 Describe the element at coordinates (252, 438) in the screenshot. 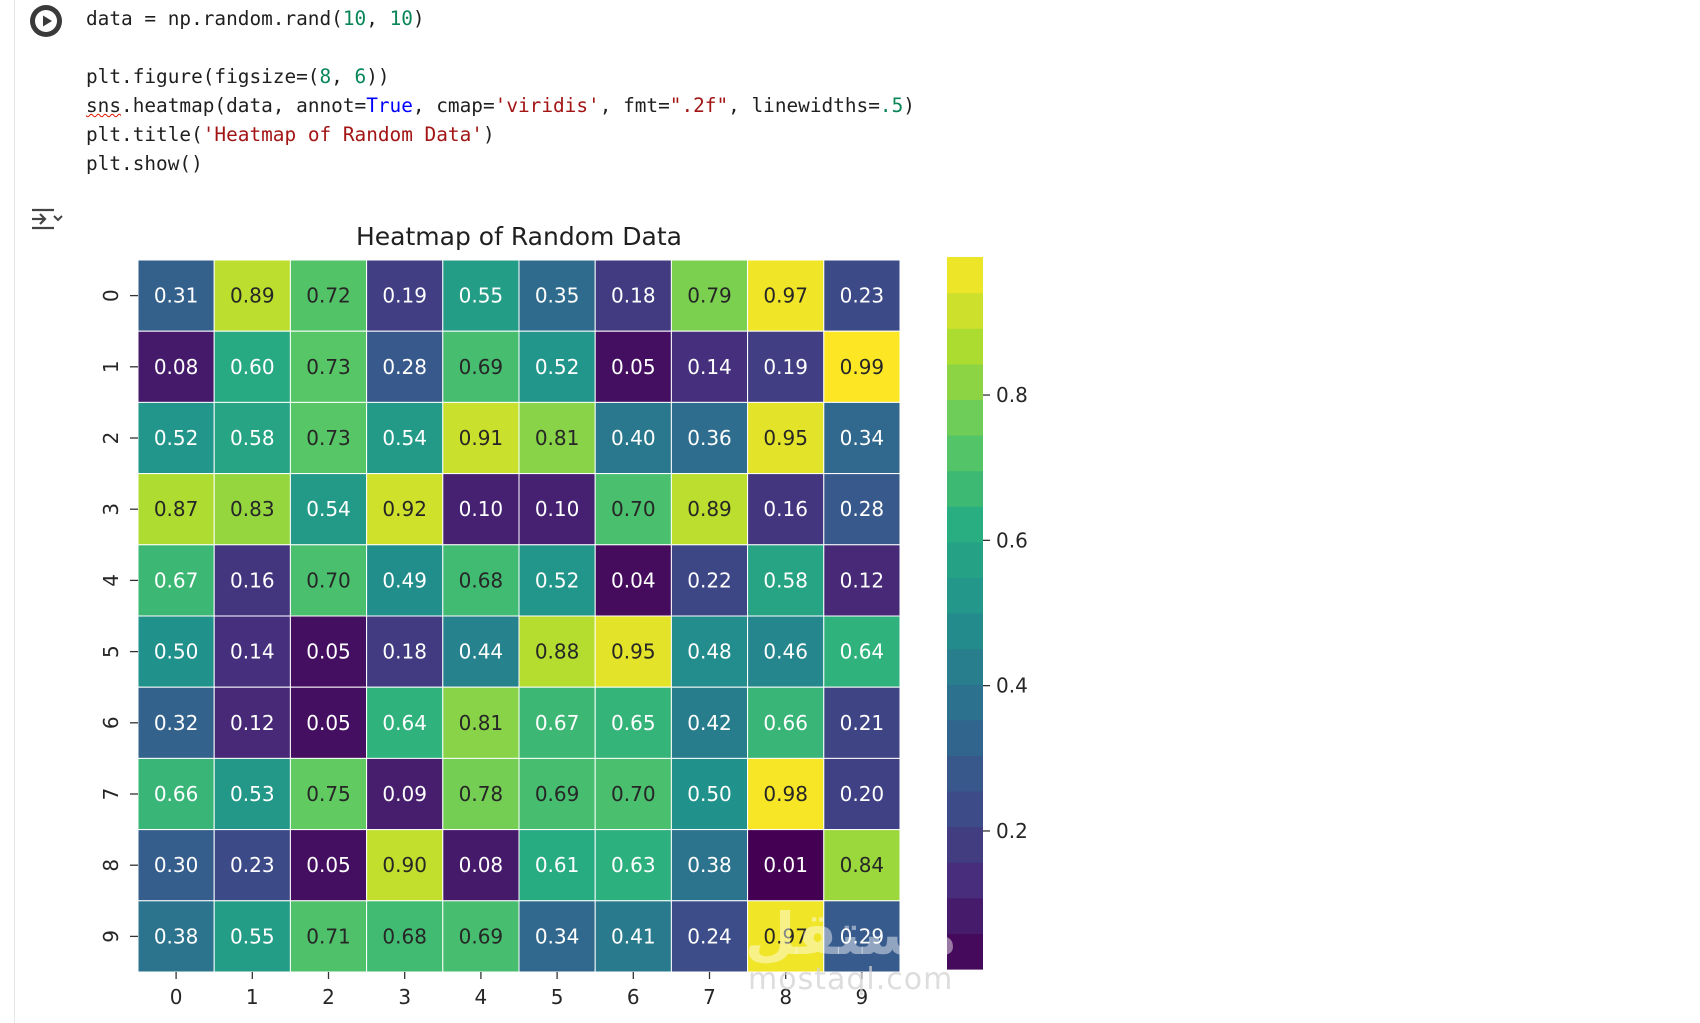

I see `cell-annotation: 0.58` at that location.